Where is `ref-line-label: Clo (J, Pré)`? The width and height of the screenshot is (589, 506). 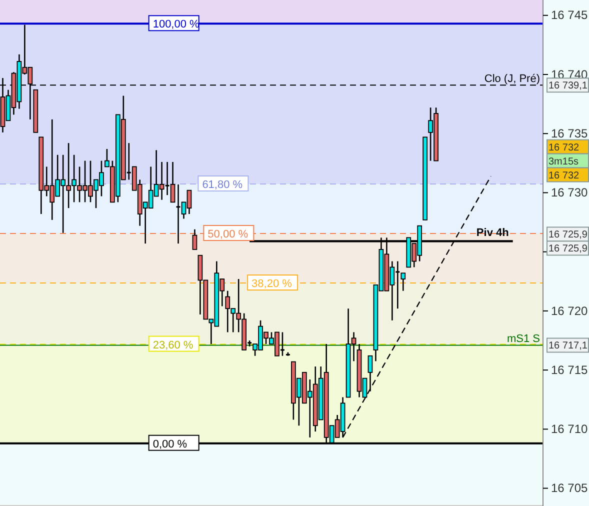
ref-line-label: Clo (J, Pré) is located at coordinates (512, 79).